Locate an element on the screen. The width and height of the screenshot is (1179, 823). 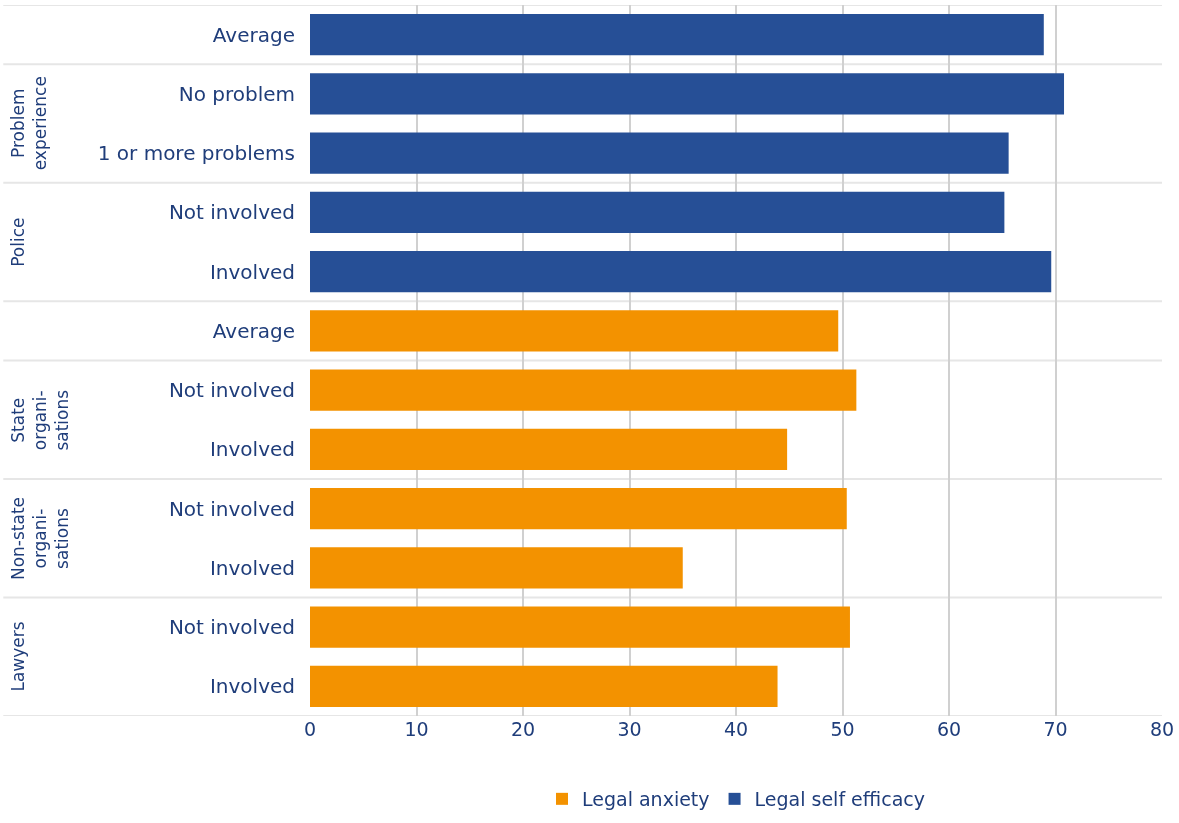
x-tick-label: 70 is located at coordinates (1055, 729).